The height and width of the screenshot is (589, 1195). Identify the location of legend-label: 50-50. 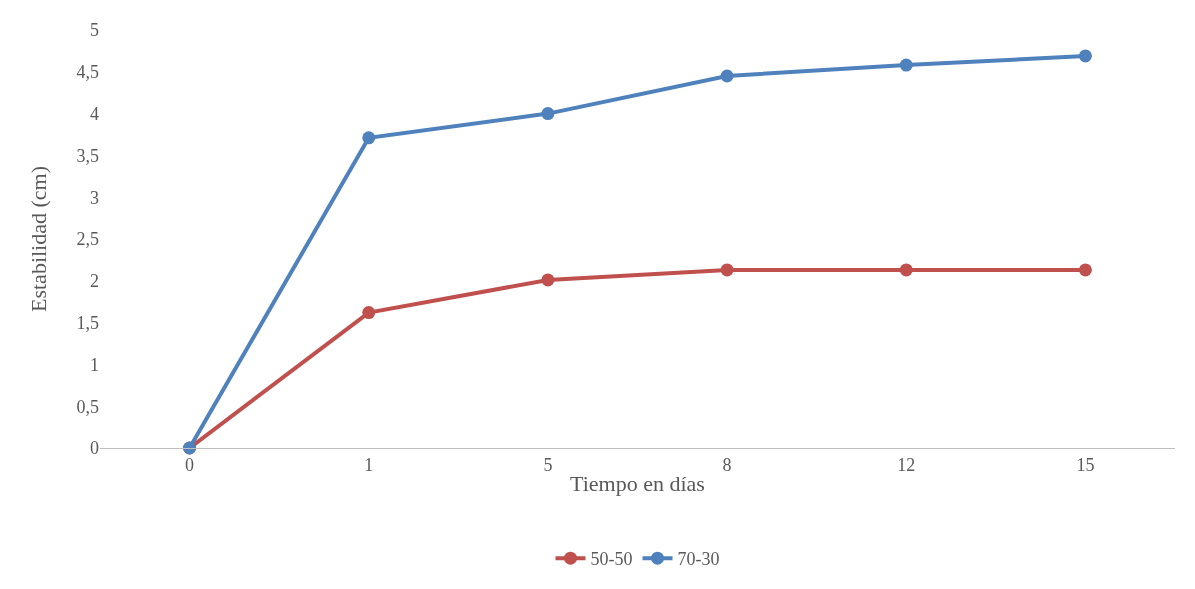
(611, 559).